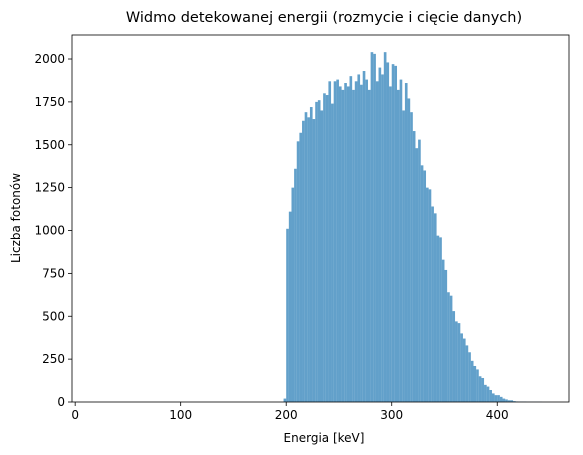  What do you see at coordinates (49, 188) in the screenshot?
I see `y-tick-label: 1250` at bounding box center [49, 188].